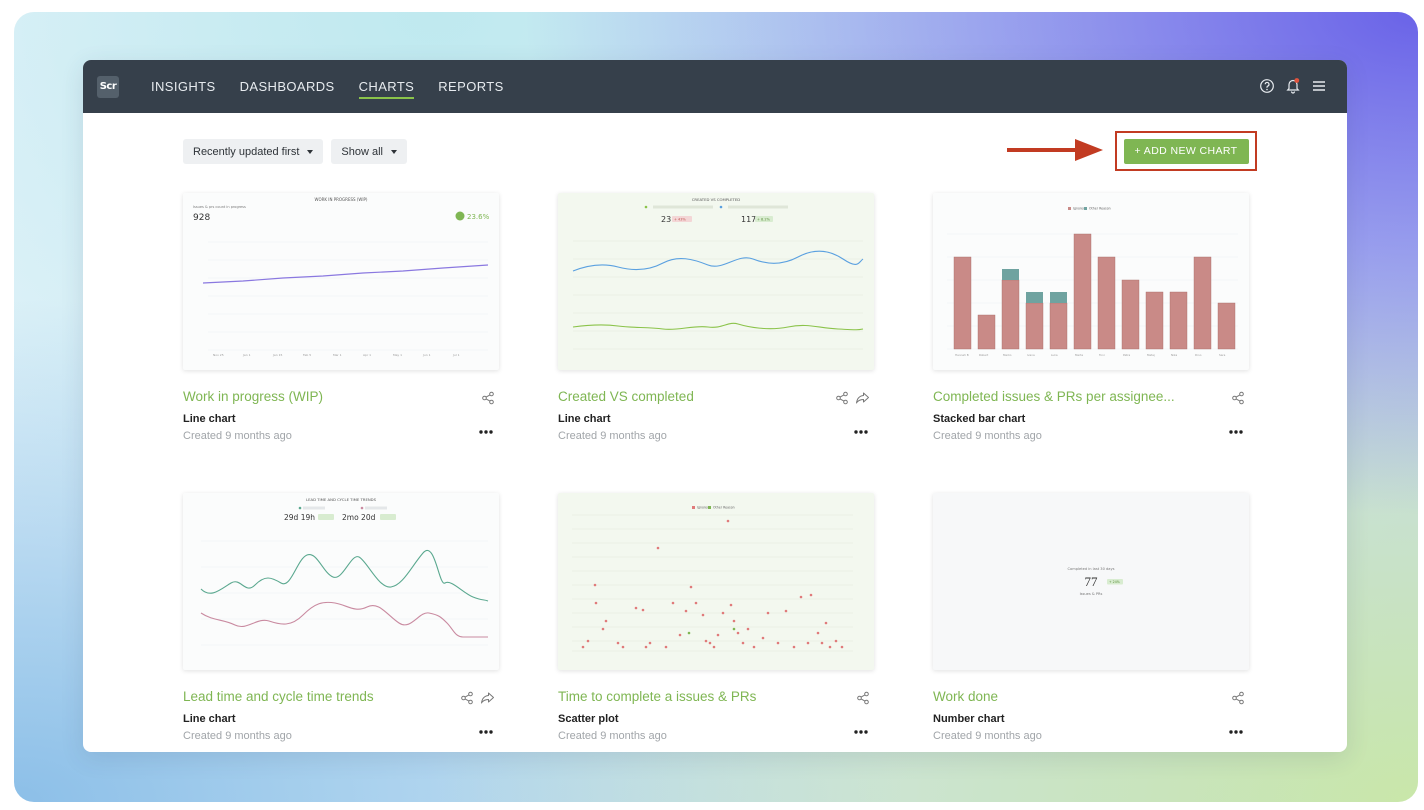 The image size is (1424, 810). Describe the element at coordinates (344, 575) in the screenshot. I see `lead-time-series-line` at that location.